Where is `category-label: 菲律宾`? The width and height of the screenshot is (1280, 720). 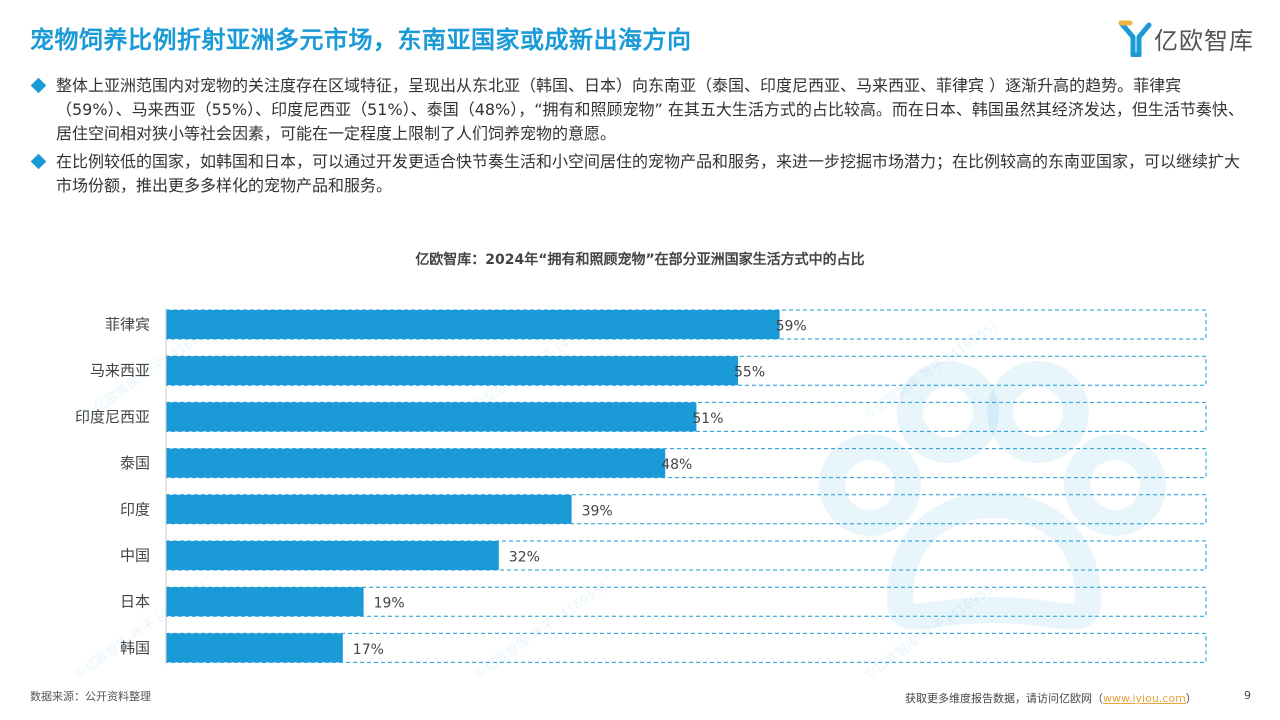
category-label: 菲律宾 is located at coordinates (127, 325).